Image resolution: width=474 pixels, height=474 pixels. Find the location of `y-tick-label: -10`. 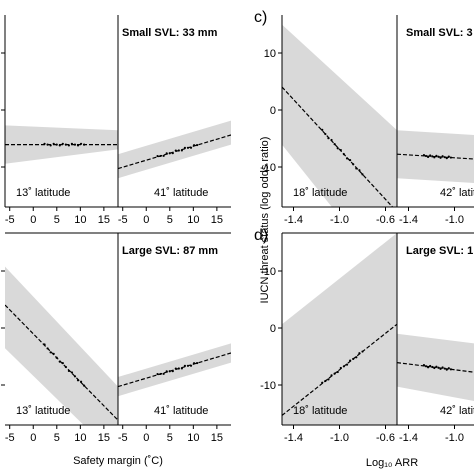

y-tick-label: -10 is located at coordinates (268, 386).